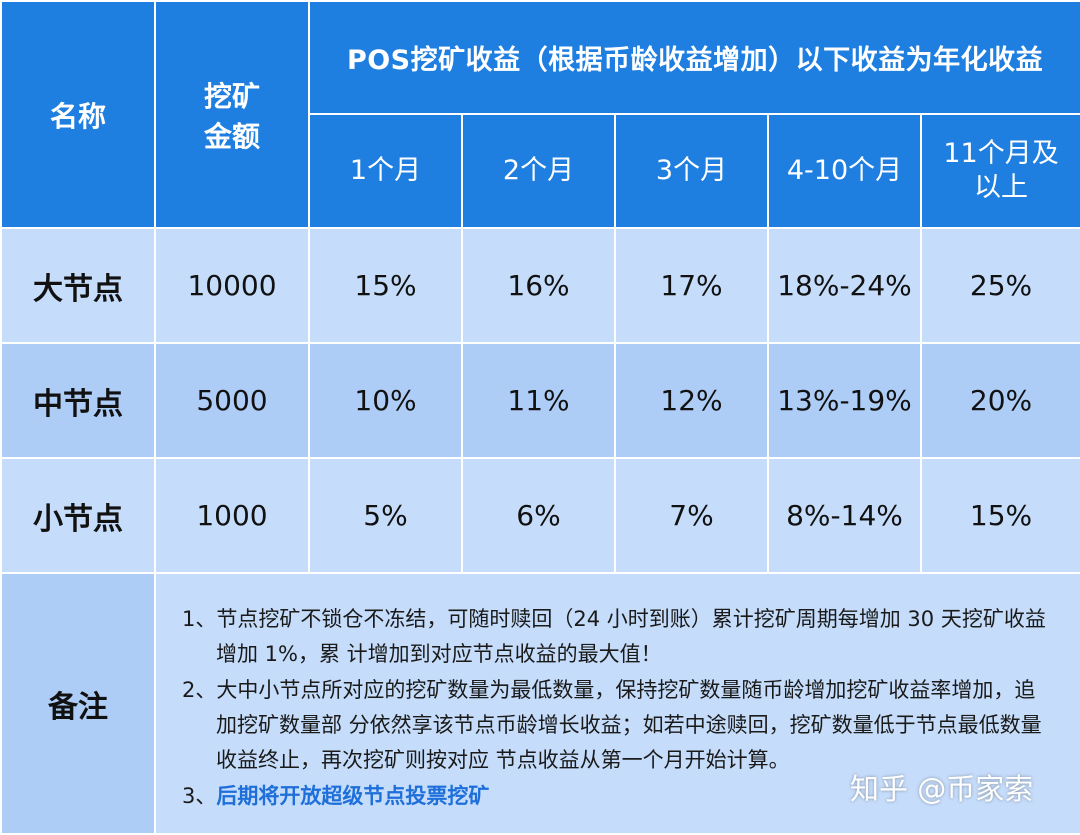  Describe the element at coordinates (999, 400) in the screenshot. I see `rate-cell: 20%` at that location.